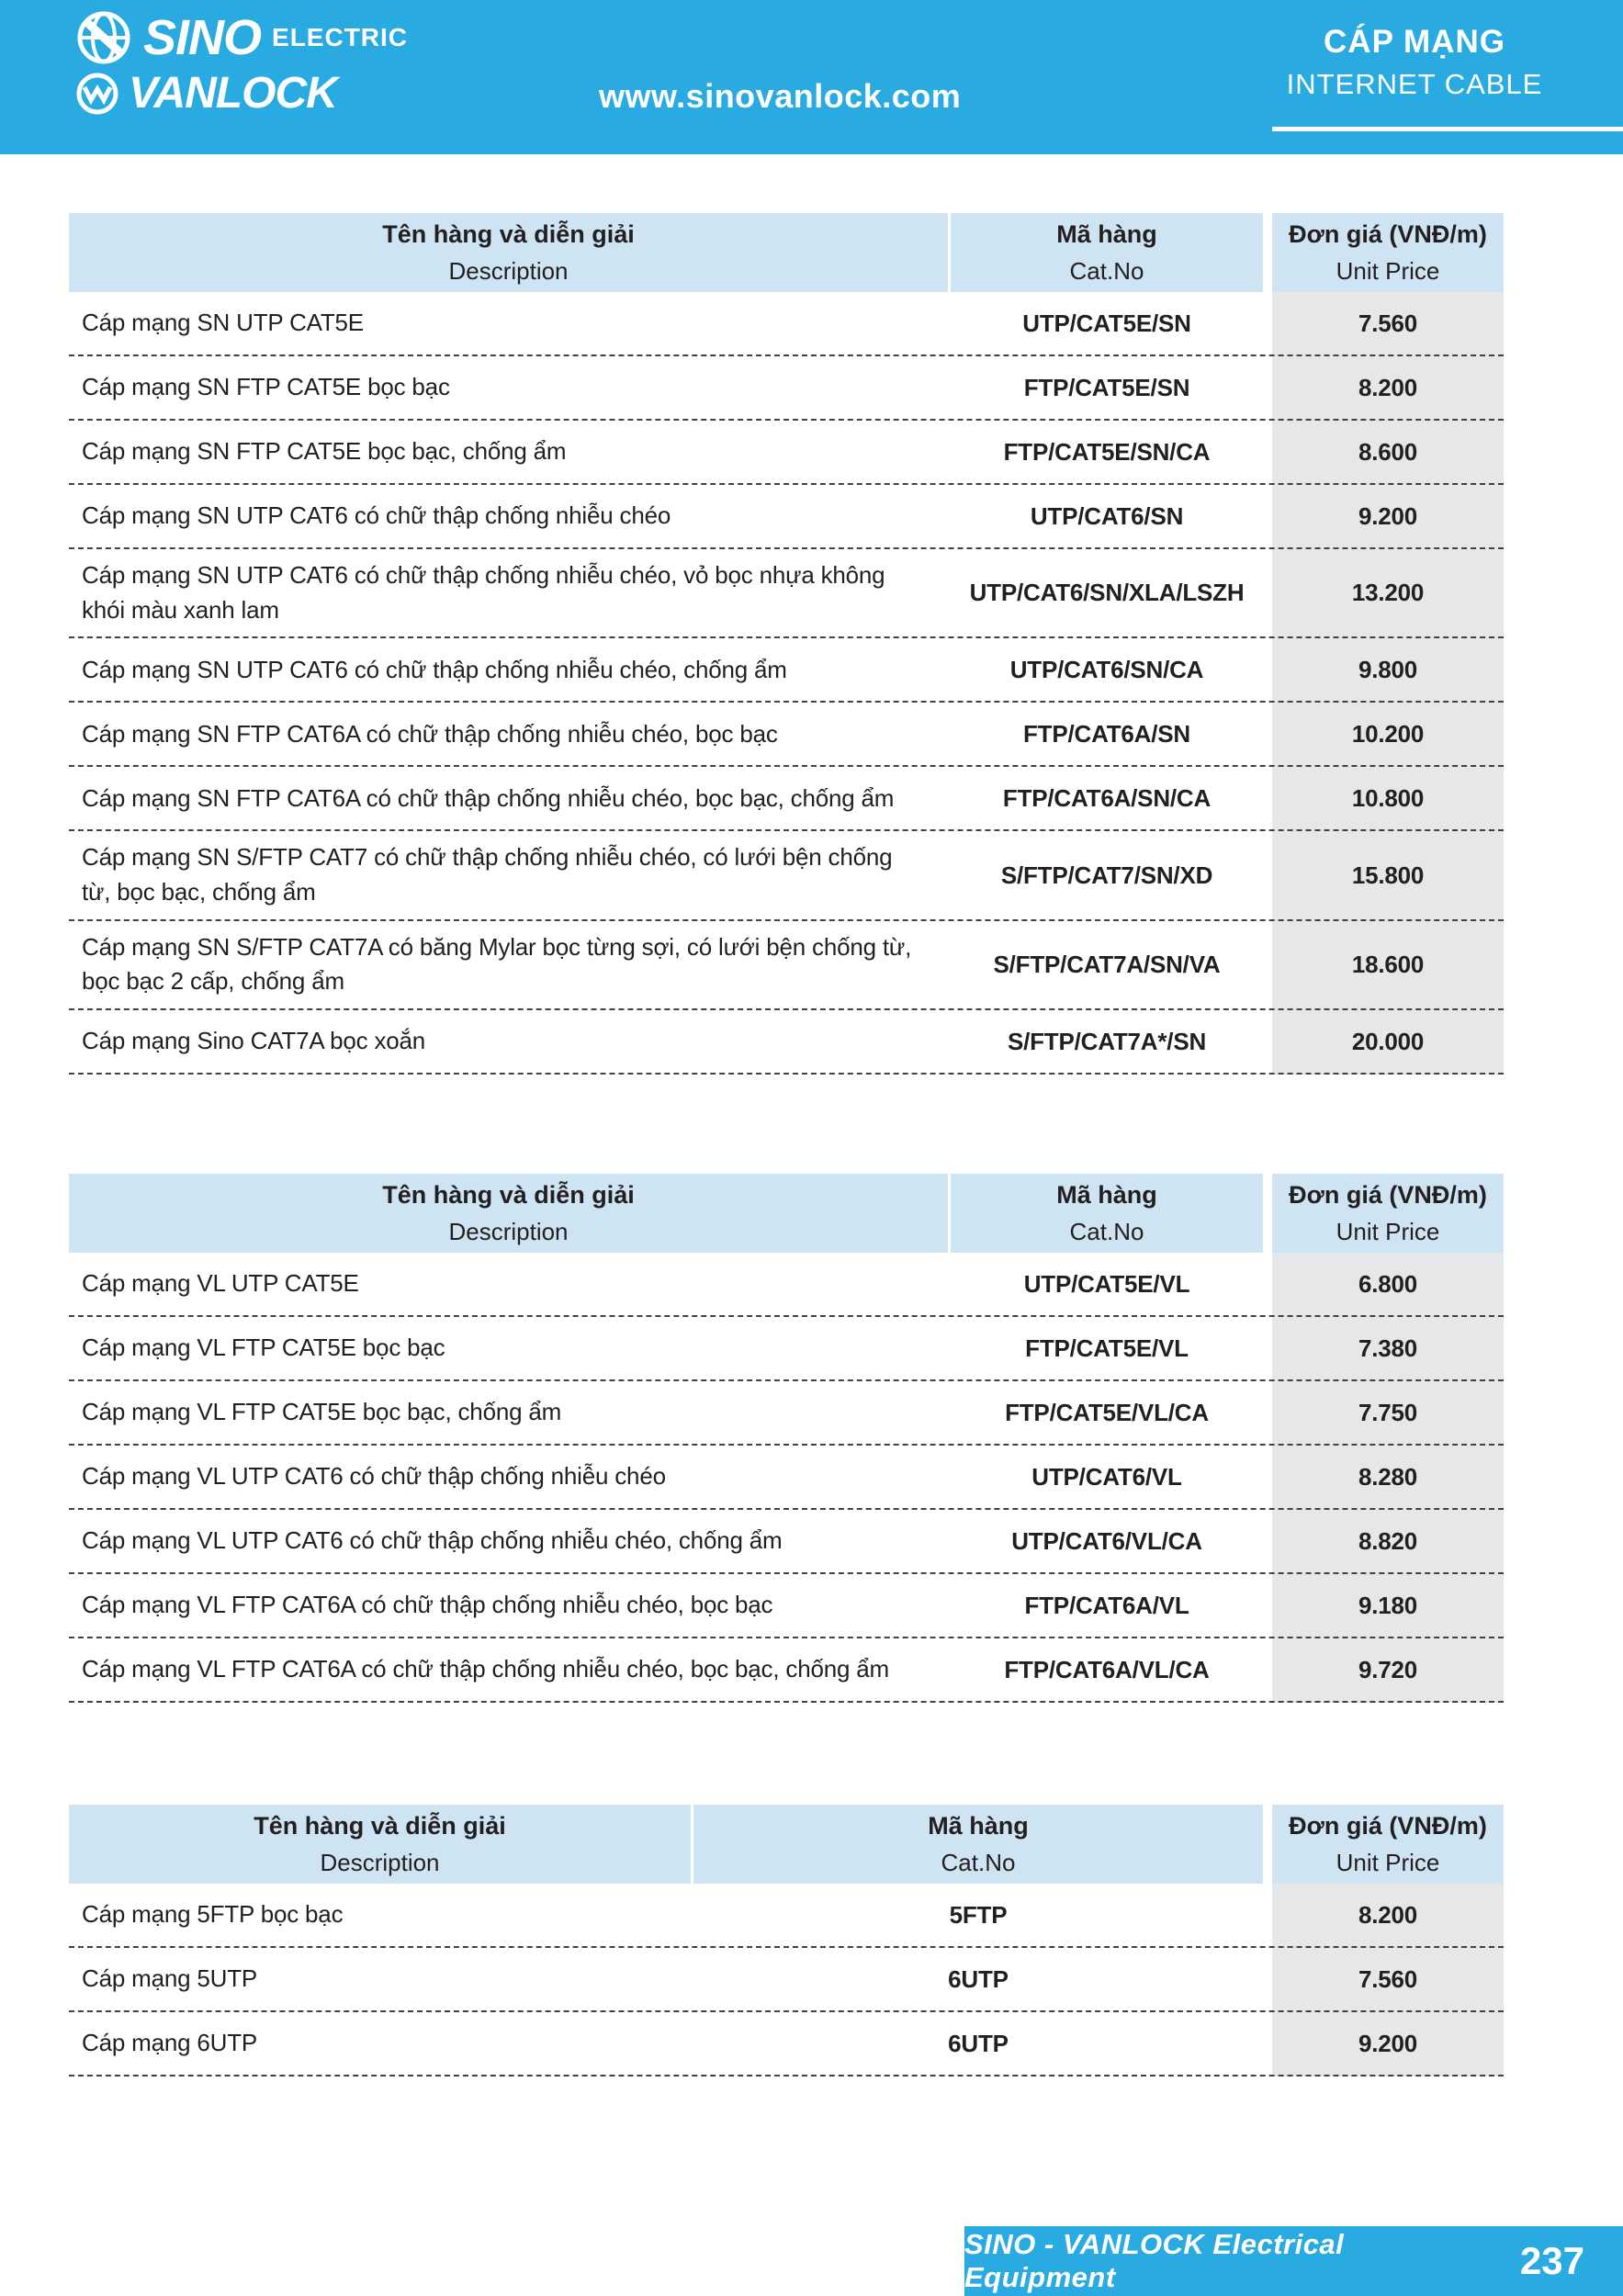 The width and height of the screenshot is (1623, 2296). What do you see at coordinates (1107, 593) in the screenshot?
I see `product-code: UTP/CAT6/SN/XLA/LSZH` at bounding box center [1107, 593].